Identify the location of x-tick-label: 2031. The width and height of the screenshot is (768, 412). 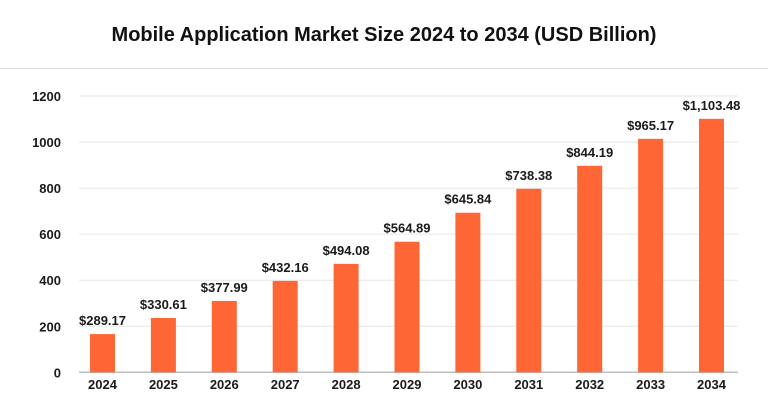
(528, 384).